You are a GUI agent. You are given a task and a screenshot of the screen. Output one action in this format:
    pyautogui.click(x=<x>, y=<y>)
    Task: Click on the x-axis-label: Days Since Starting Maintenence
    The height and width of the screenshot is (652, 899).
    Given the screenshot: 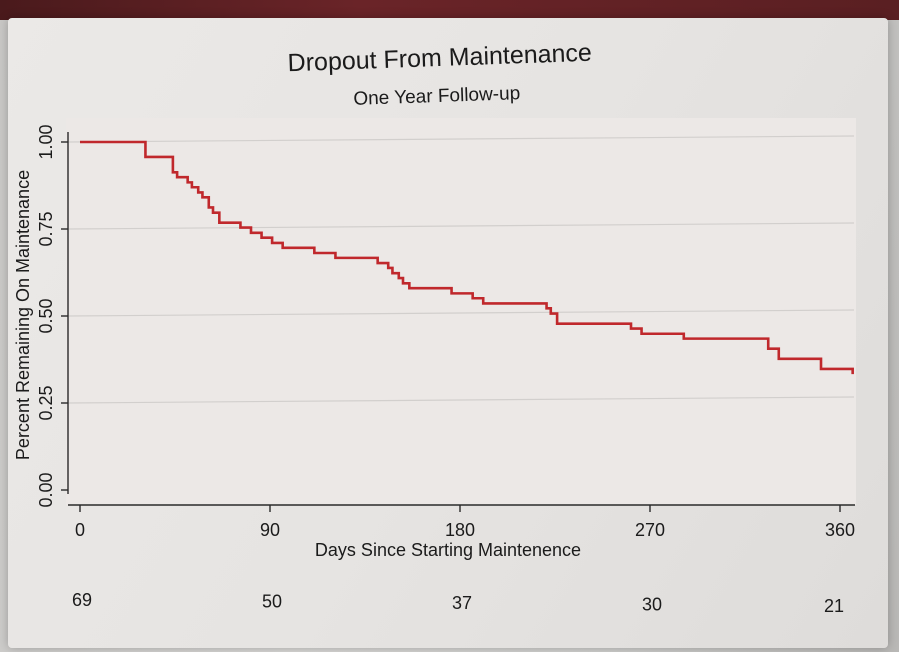 What is the action you would take?
    pyautogui.click(x=448, y=550)
    